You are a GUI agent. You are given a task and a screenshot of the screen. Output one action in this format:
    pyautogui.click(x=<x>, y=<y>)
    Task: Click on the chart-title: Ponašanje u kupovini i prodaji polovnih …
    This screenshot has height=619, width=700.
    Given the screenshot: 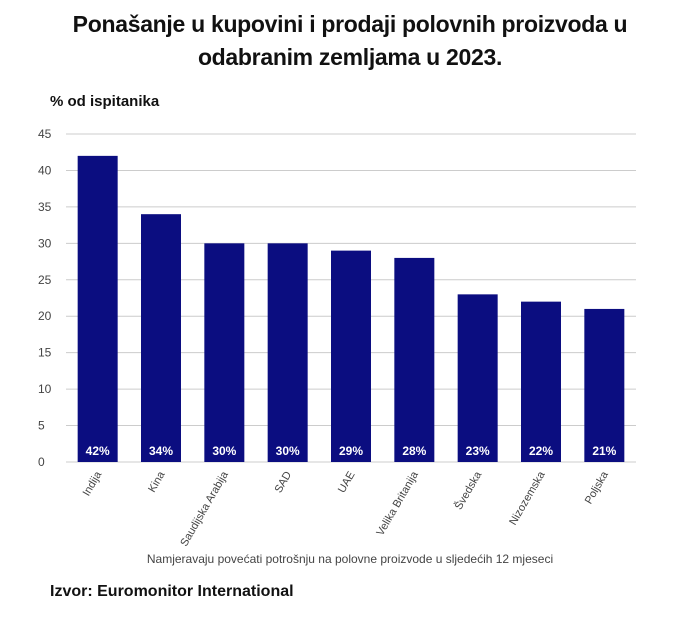 What is the action you would take?
    pyautogui.click(x=350, y=41)
    